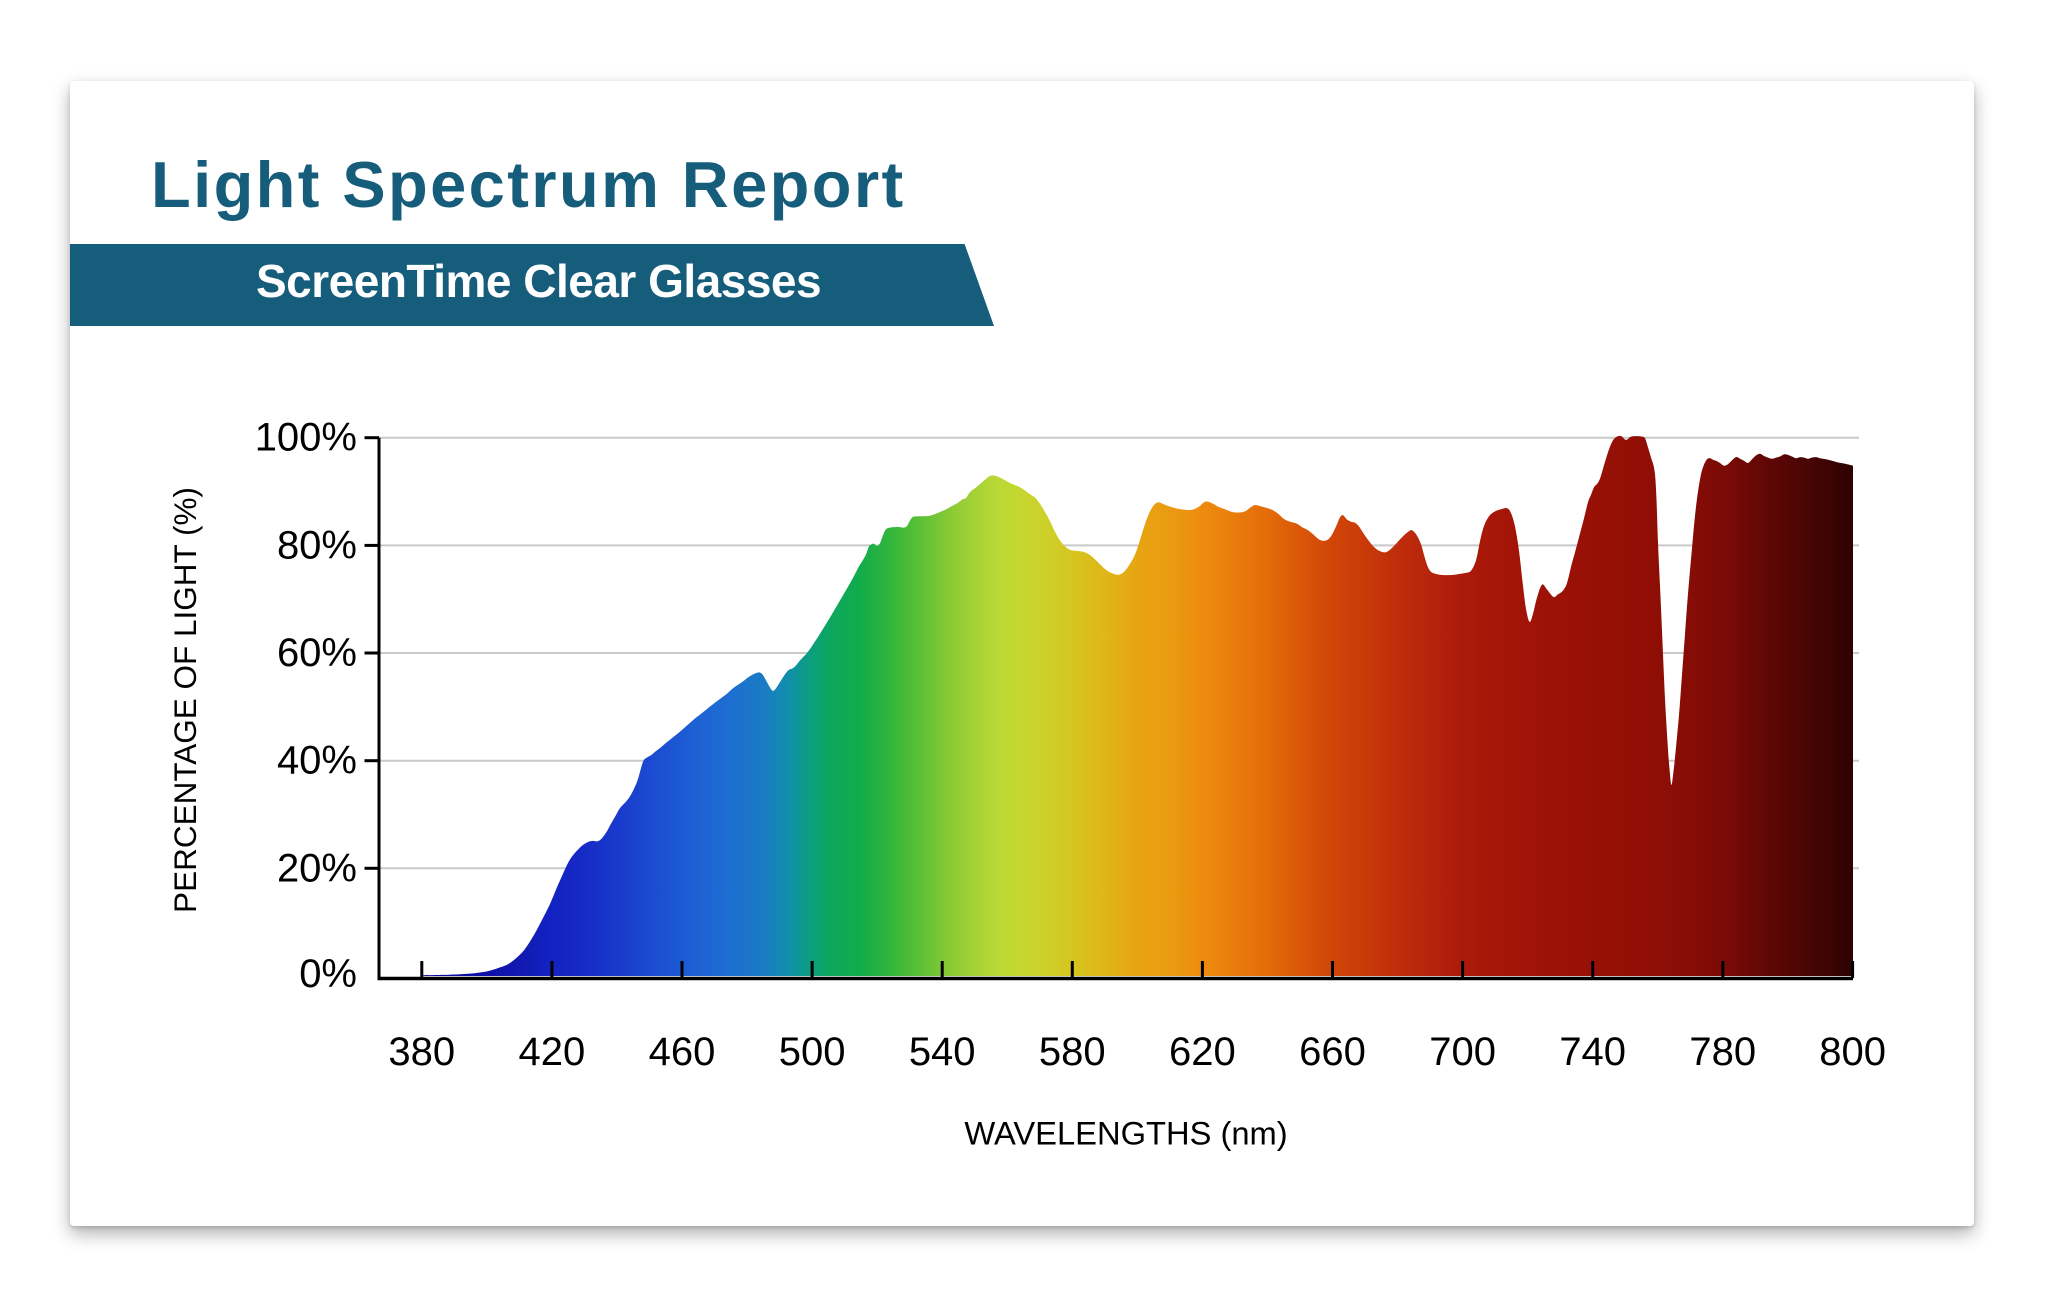 The width and height of the screenshot is (2048, 1302). Describe the element at coordinates (328, 974) in the screenshot. I see `svg-text: 0%` at that location.